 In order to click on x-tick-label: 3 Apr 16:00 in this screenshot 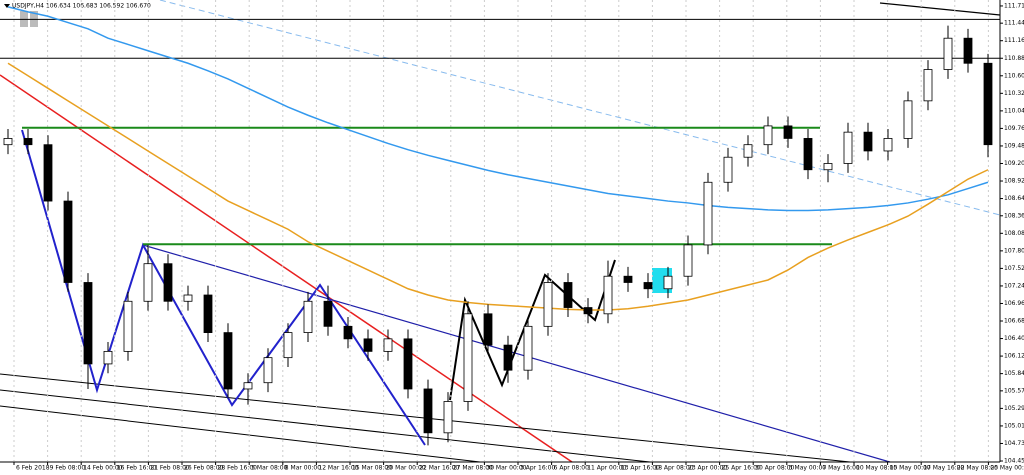, I will do `click(537, 468)`.